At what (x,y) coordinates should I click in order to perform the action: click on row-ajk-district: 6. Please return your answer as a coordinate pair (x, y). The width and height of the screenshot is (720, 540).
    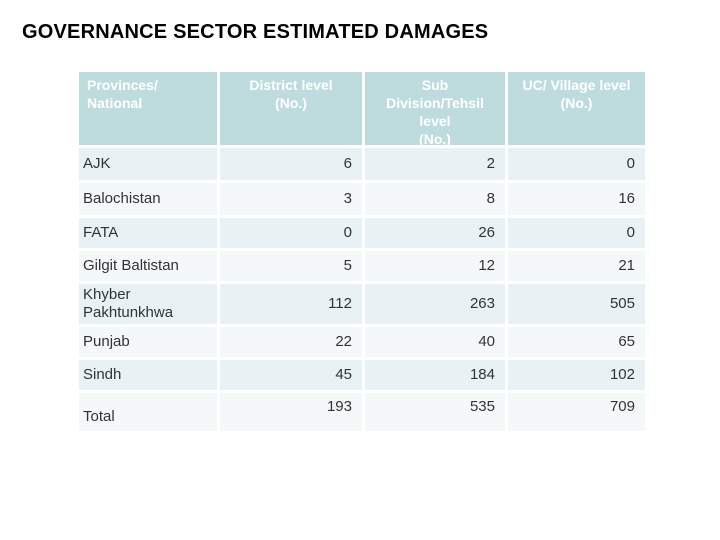
    Looking at the image, I should click on (291, 164).